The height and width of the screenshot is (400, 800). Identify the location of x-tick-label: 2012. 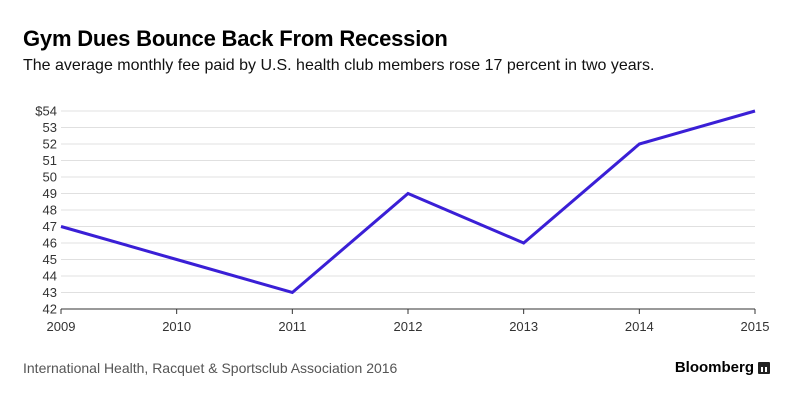
(408, 326).